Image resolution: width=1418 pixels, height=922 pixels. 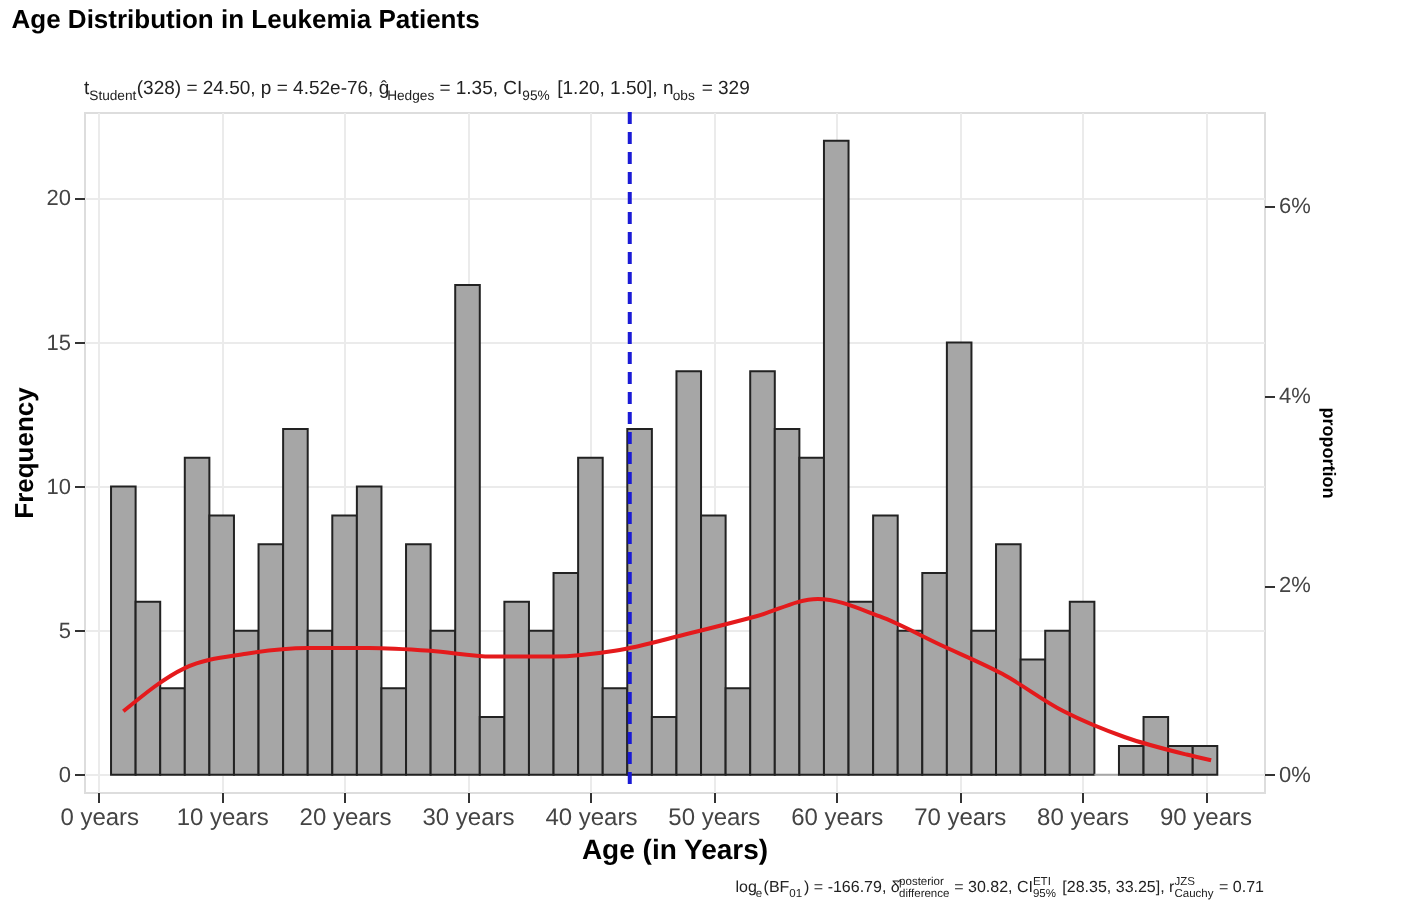 I want to click on y-tick-label: 10, so click(x=58, y=487).